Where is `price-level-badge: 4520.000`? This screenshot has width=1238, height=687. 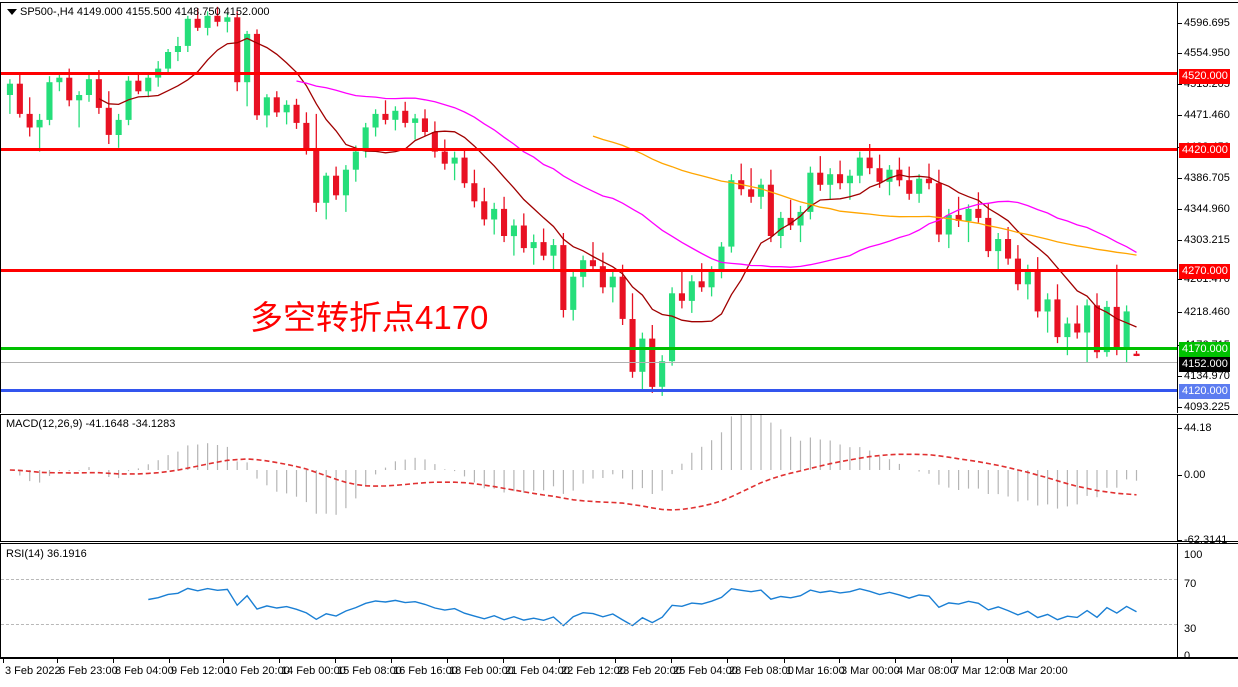 price-level-badge: 4520.000 is located at coordinates (1204, 76).